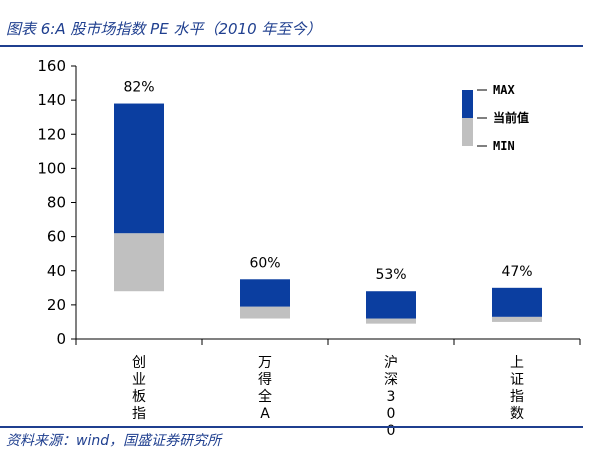 Image resolution: width=596 pixels, height=467 pixels. What do you see at coordinates (61, 339) in the screenshot?
I see `y-tick-label: 0` at bounding box center [61, 339].